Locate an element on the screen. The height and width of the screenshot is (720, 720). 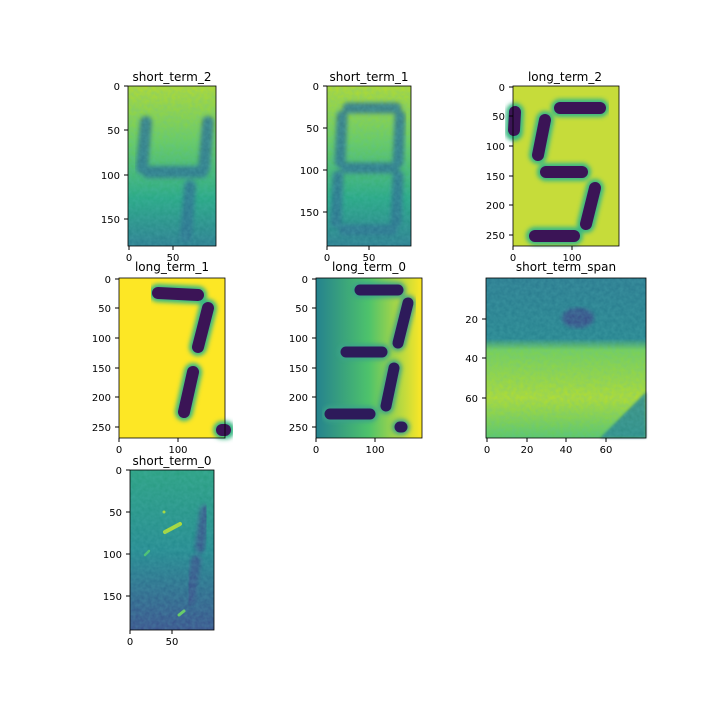
panel-short-term-1: short_term_1 0 50 100 150 is located at coordinates (356, 167).